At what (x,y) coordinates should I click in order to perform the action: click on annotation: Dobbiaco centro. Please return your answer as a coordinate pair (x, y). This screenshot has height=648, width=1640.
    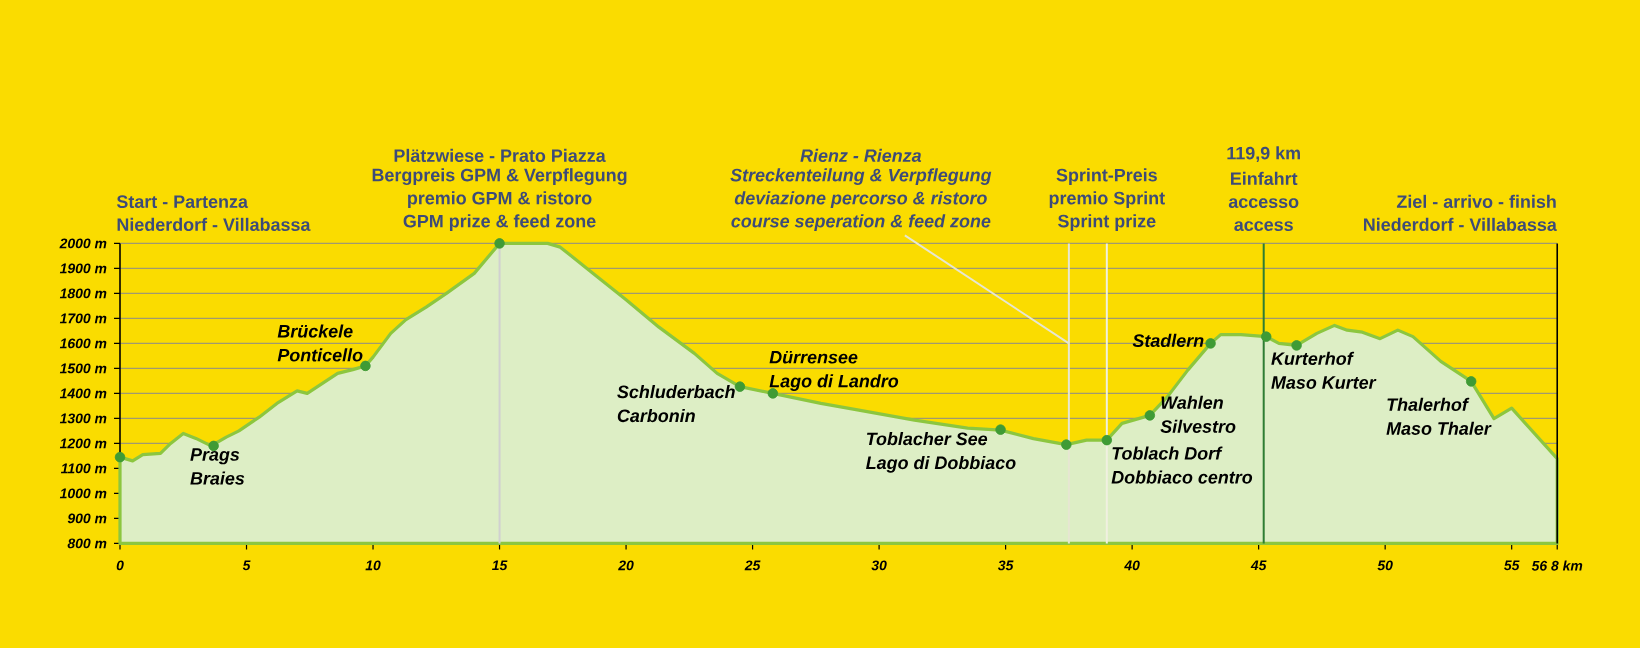
    Looking at the image, I should click on (1182, 477).